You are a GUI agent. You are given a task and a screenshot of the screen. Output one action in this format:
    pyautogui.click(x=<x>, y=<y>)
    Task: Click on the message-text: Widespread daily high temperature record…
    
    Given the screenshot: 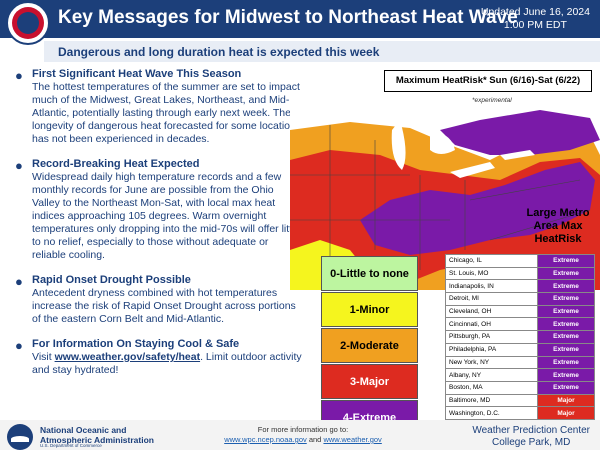 What is the action you would take?
    pyautogui.click(x=166, y=216)
    